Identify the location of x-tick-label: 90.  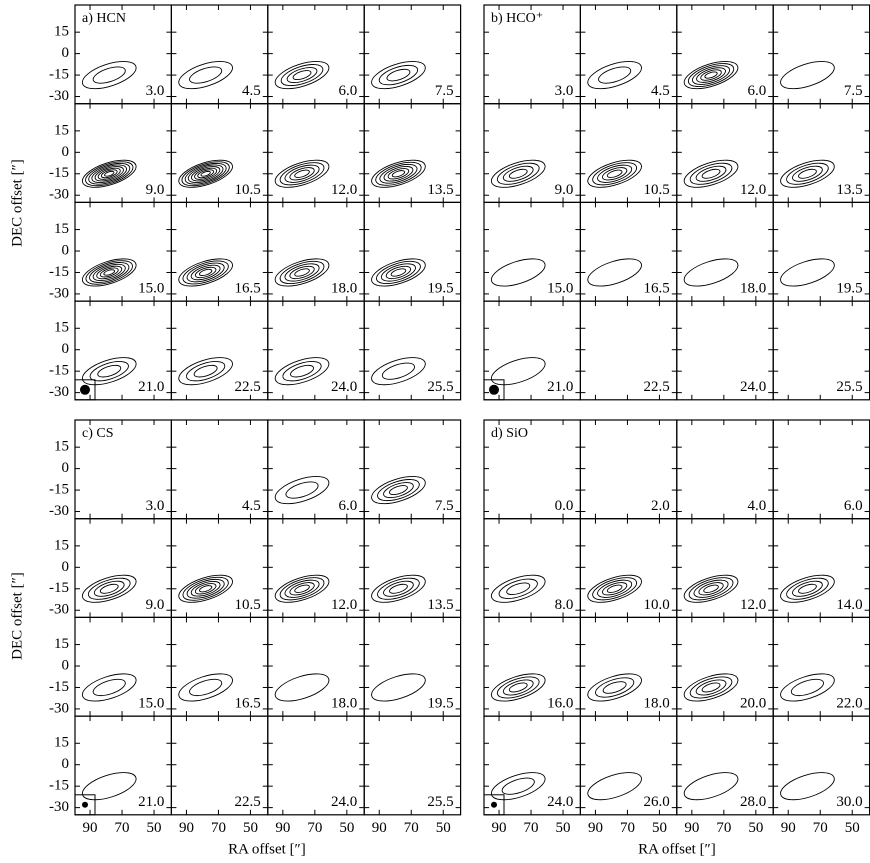
(788, 828).